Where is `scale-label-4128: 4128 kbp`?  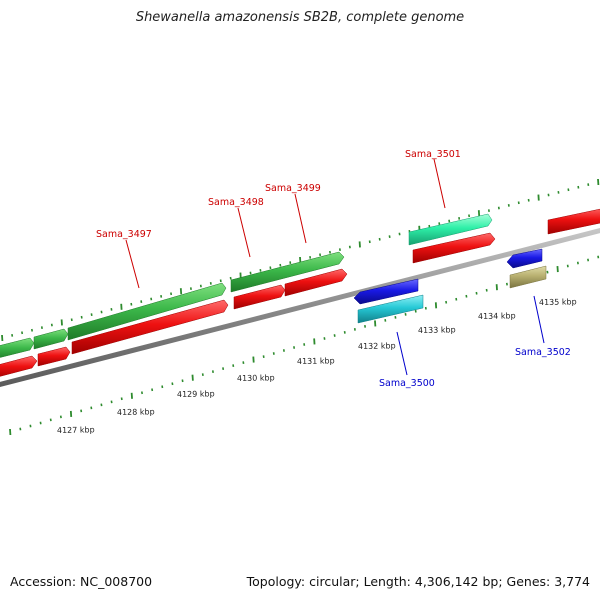 scale-label-4128: 4128 kbp is located at coordinates (136, 412).